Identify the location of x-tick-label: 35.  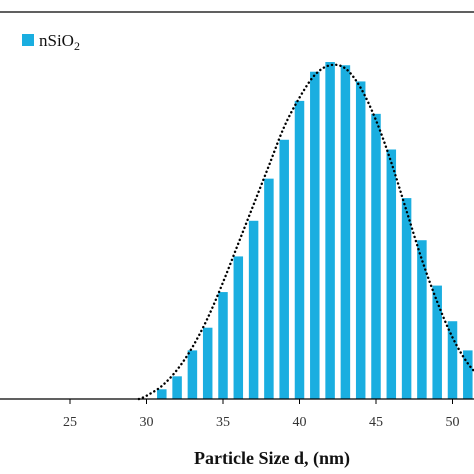
(223, 422).